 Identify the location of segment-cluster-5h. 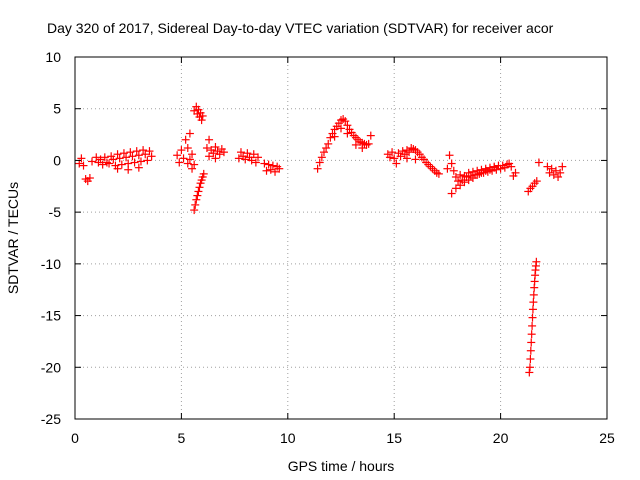
(186, 151).